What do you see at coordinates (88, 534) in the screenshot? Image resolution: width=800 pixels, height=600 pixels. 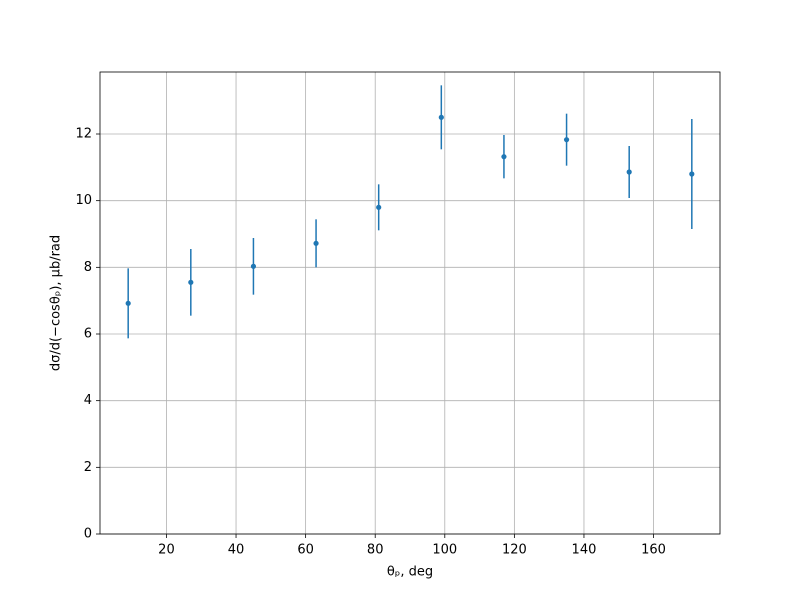 I see `y-tick-label: 0` at bounding box center [88, 534].